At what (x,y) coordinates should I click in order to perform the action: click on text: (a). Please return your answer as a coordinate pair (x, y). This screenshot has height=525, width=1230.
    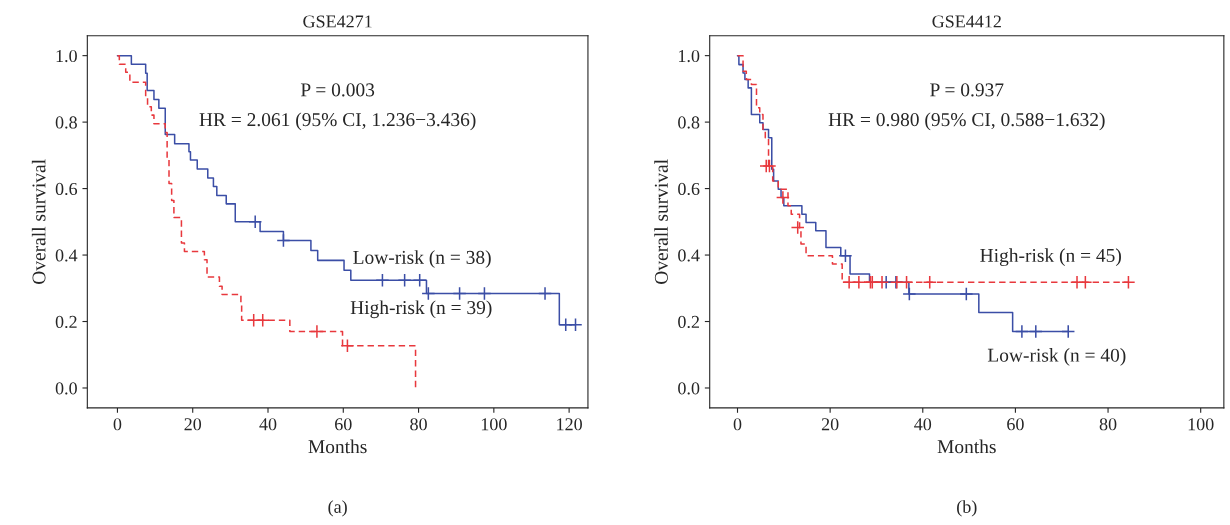
    Looking at the image, I should click on (337, 508).